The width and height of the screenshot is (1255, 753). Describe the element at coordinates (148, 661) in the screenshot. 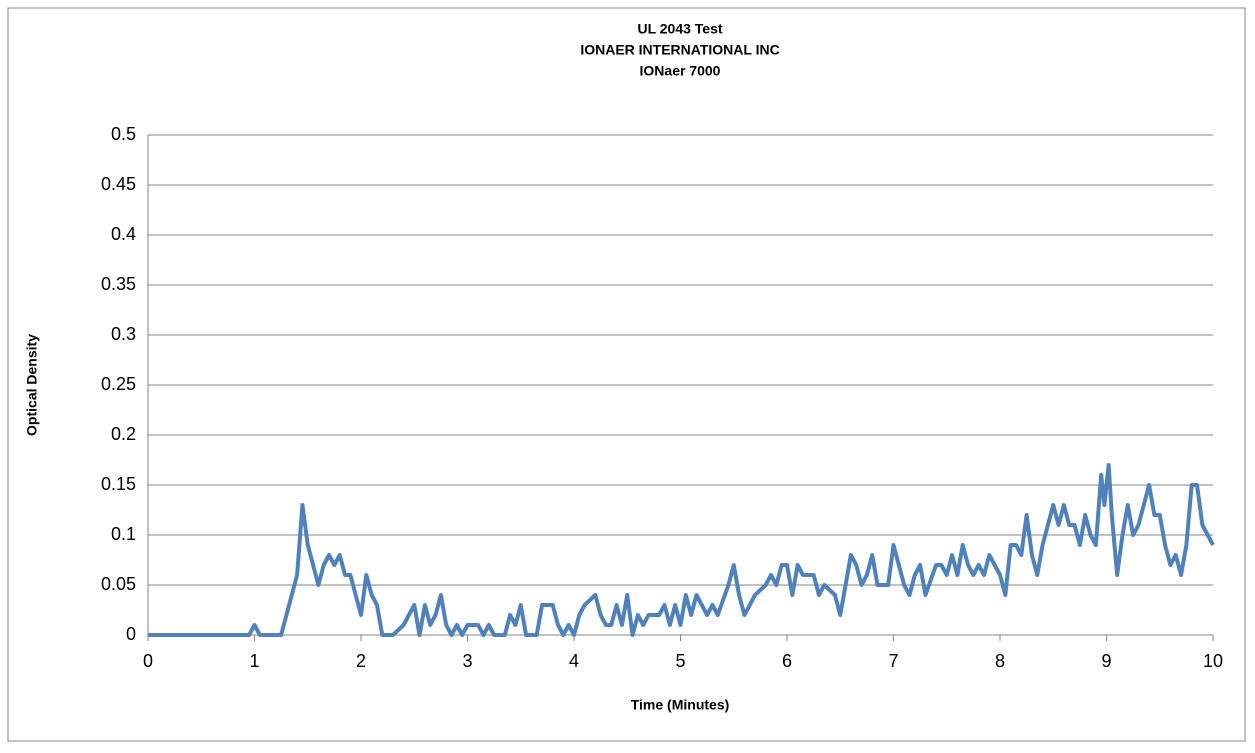

I see `x-tick-label: 0` at that location.